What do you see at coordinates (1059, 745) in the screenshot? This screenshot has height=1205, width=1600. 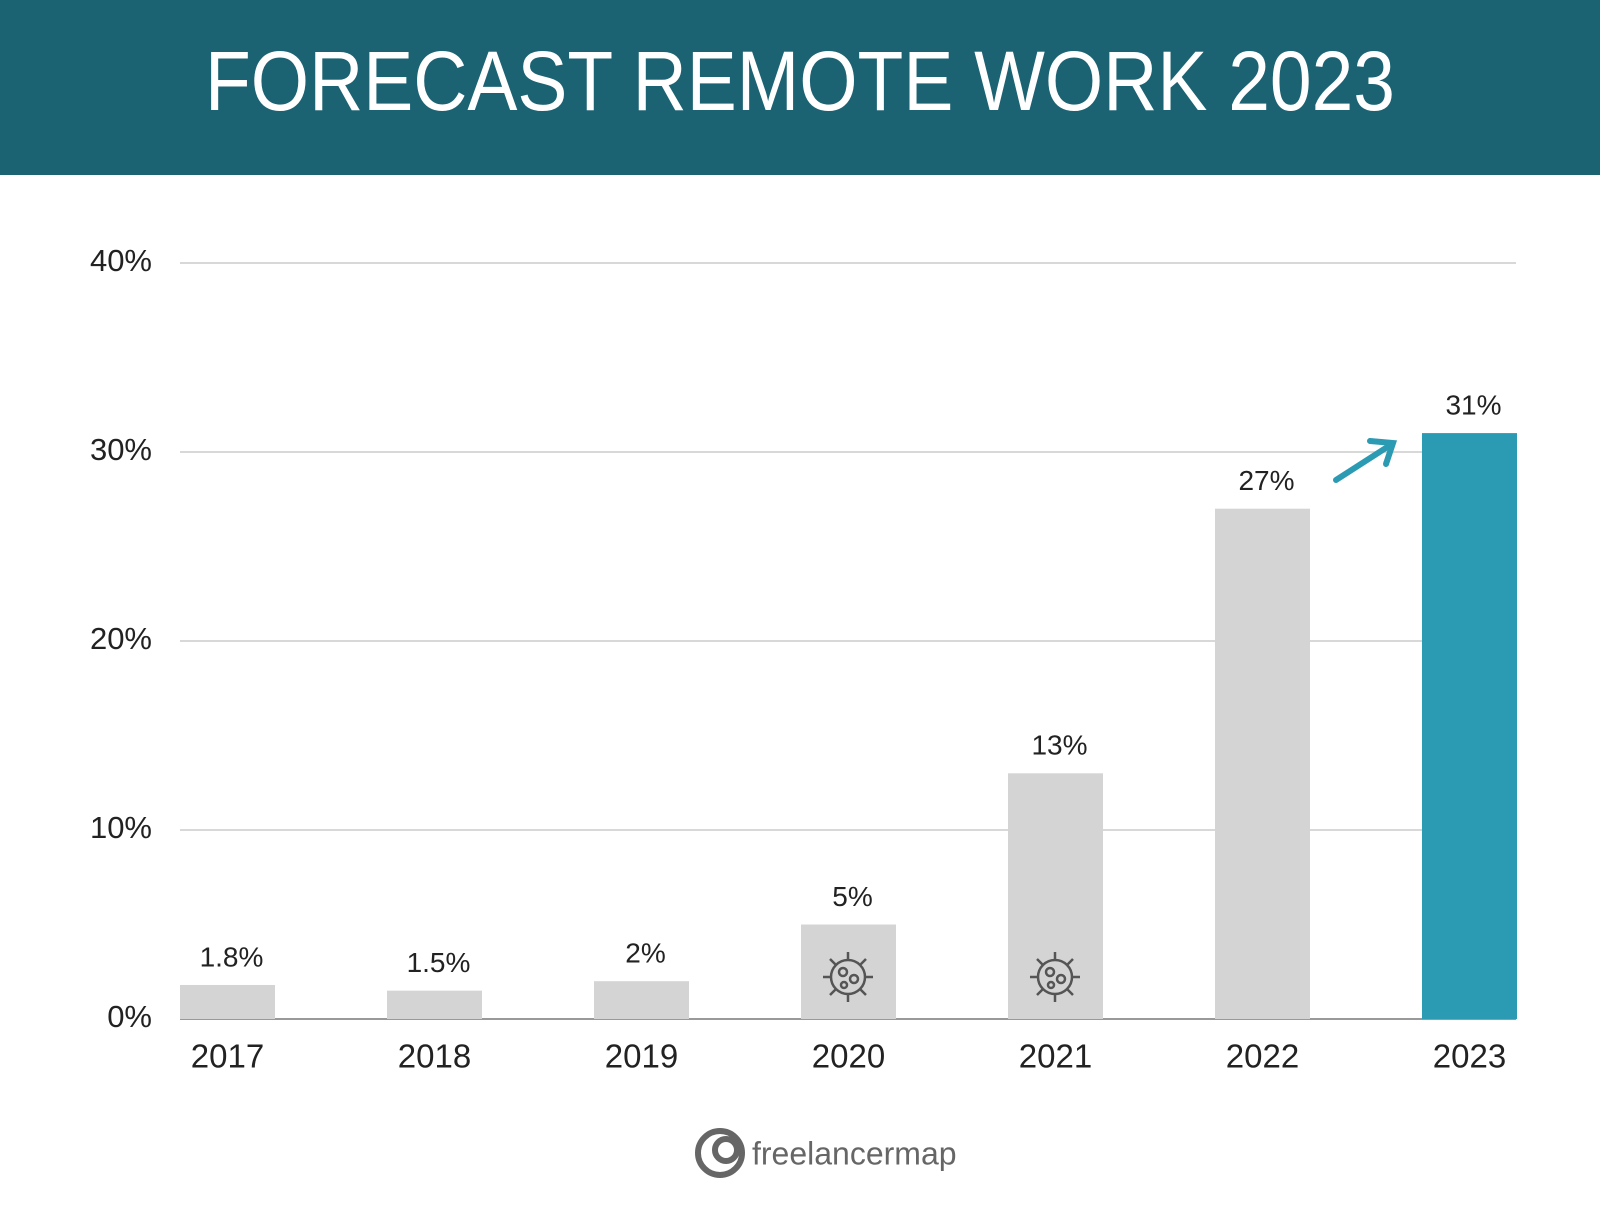 I see `value-label: 13%` at bounding box center [1059, 745].